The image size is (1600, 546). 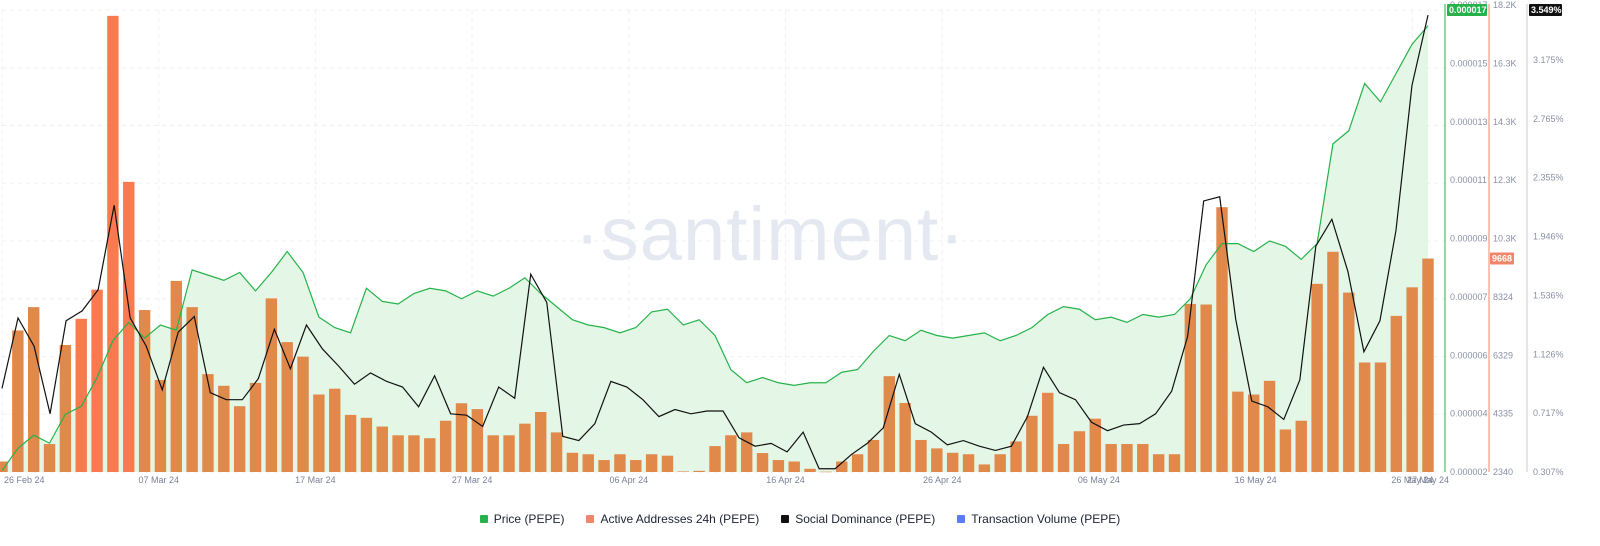 What do you see at coordinates (1502, 259) in the screenshot?
I see `addresses-last-value-badge: 9668` at bounding box center [1502, 259].